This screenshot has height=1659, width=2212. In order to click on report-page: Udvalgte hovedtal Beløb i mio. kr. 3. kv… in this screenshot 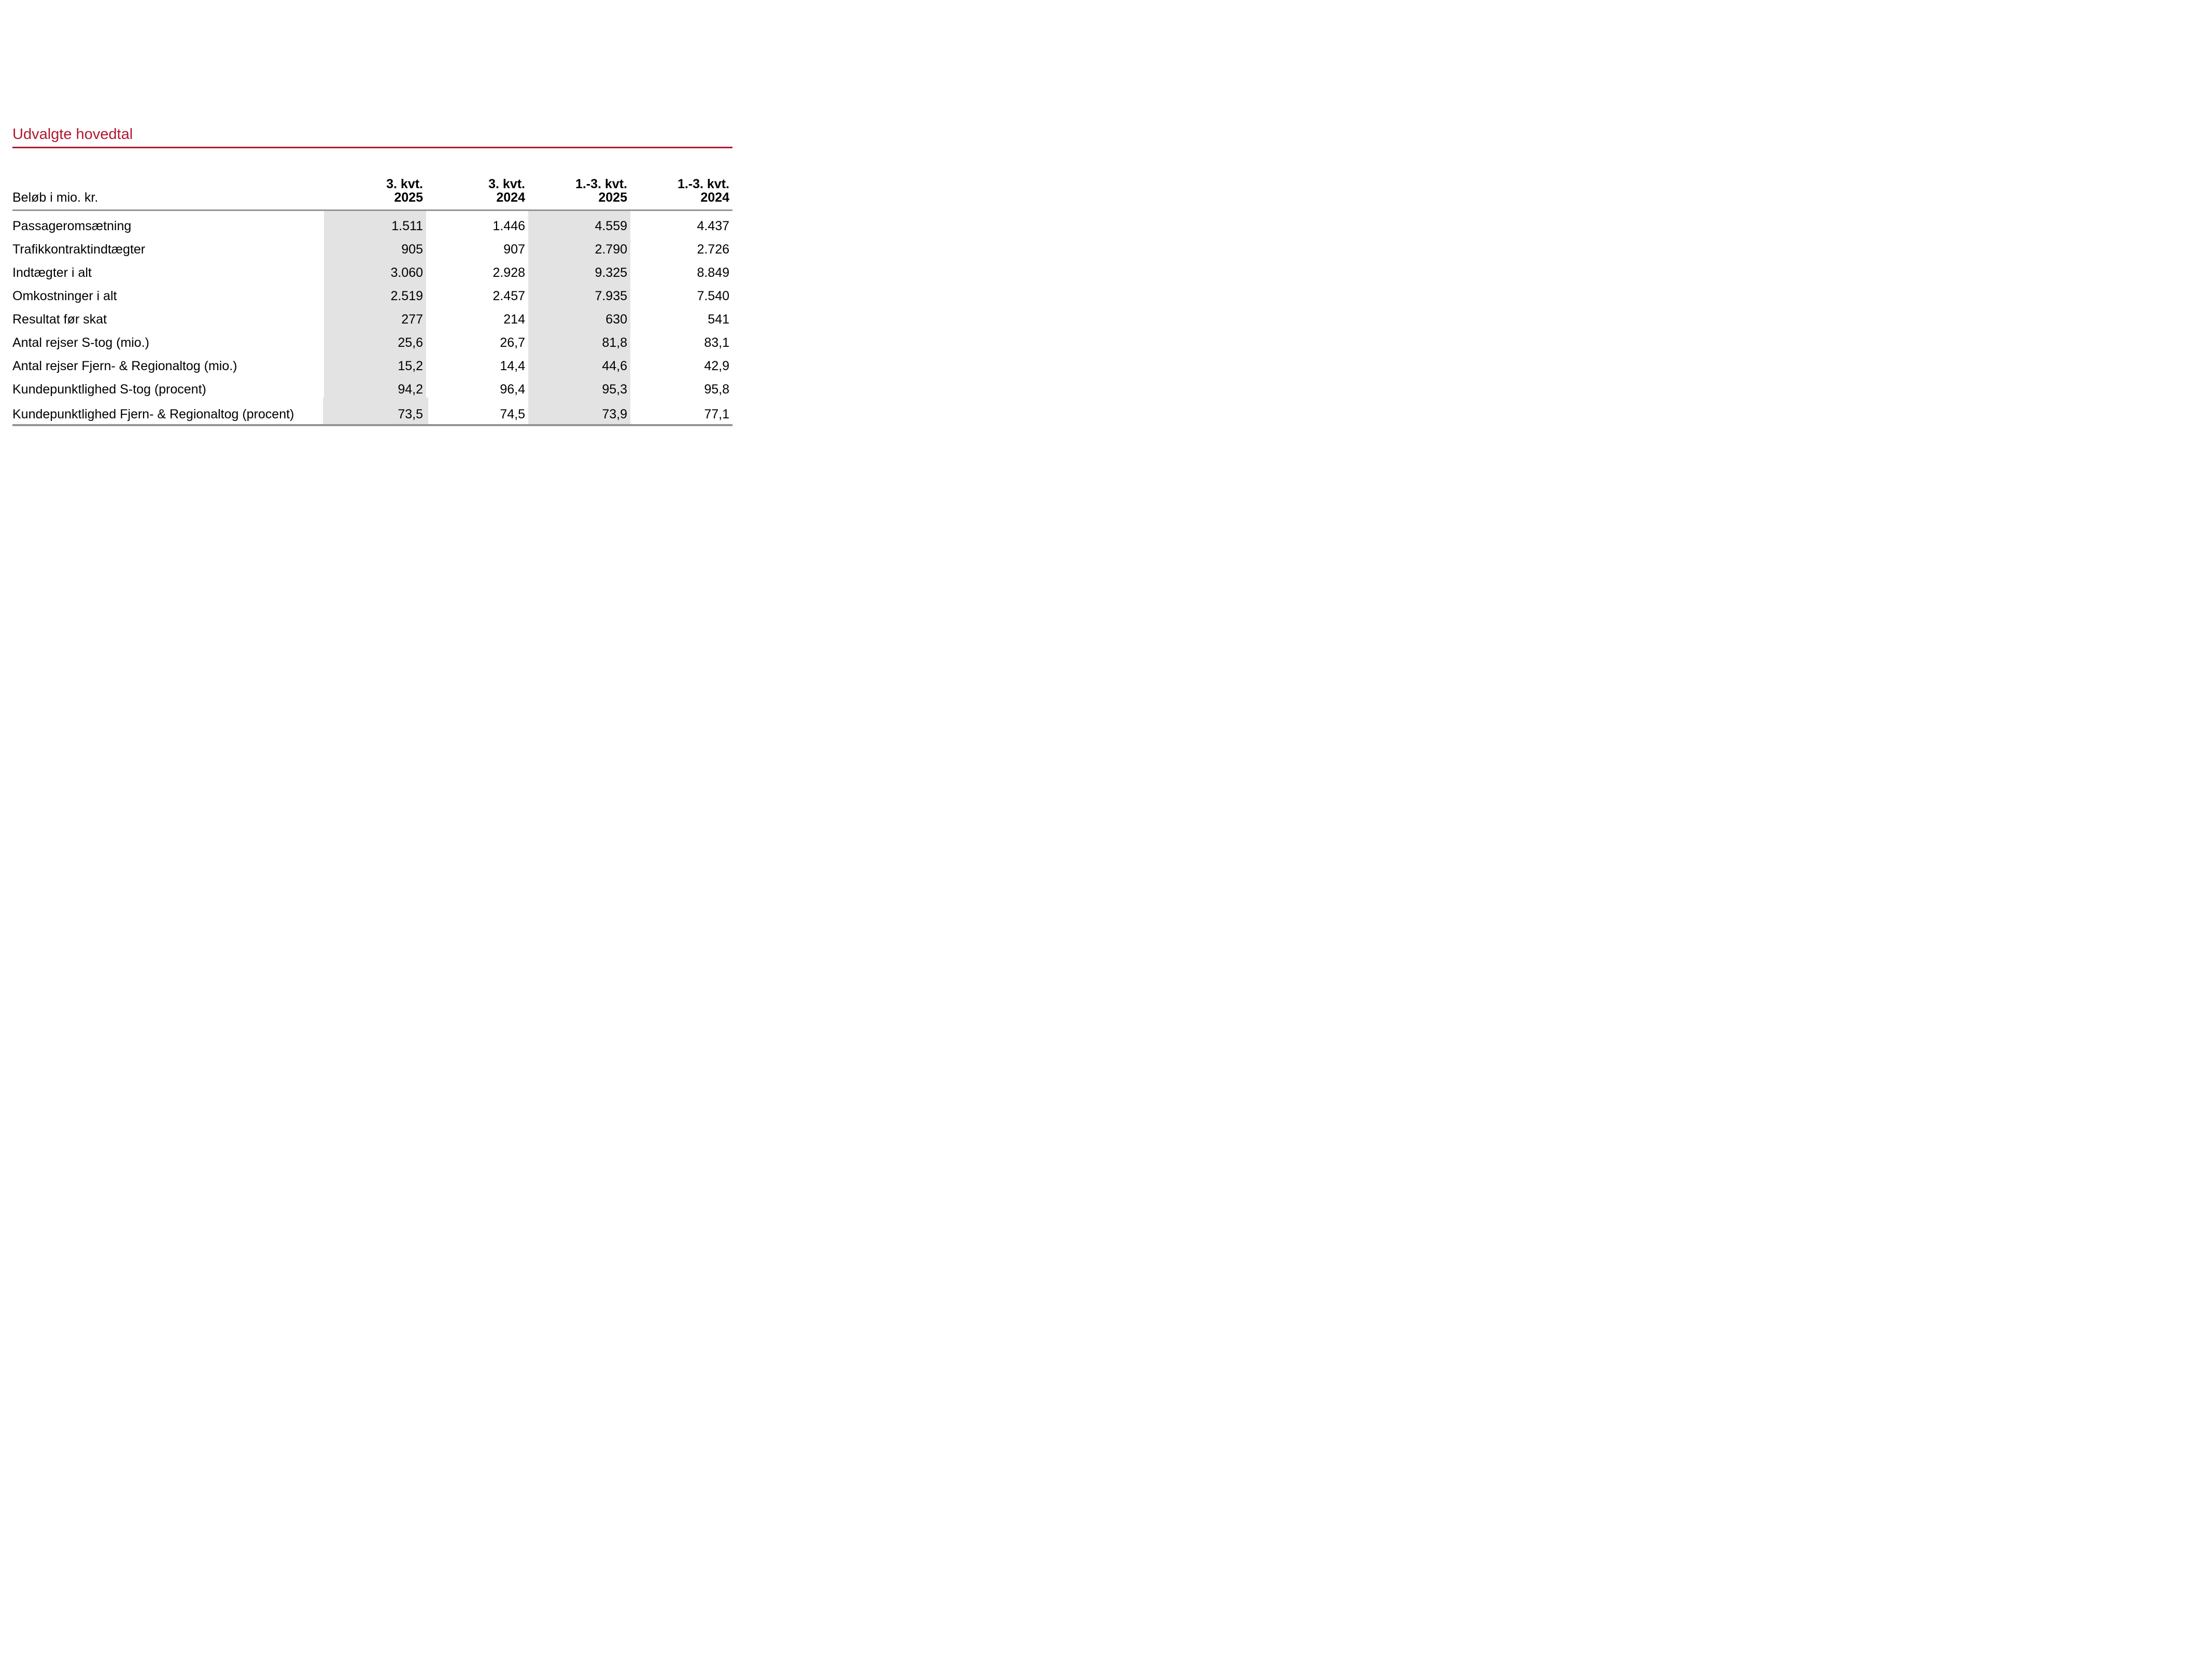, I will do `click(368, 276)`.